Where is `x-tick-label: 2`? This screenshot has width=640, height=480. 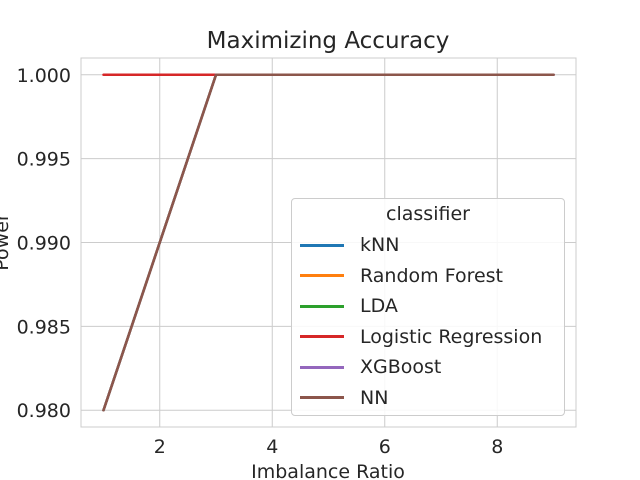
x-tick-label: 2 is located at coordinates (160, 447).